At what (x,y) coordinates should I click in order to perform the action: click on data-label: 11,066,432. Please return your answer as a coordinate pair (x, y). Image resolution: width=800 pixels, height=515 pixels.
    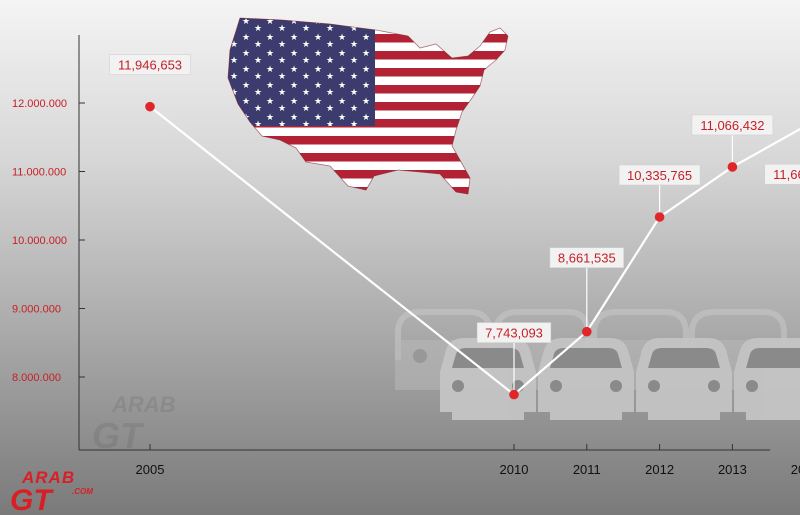
    Looking at the image, I should click on (732, 125).